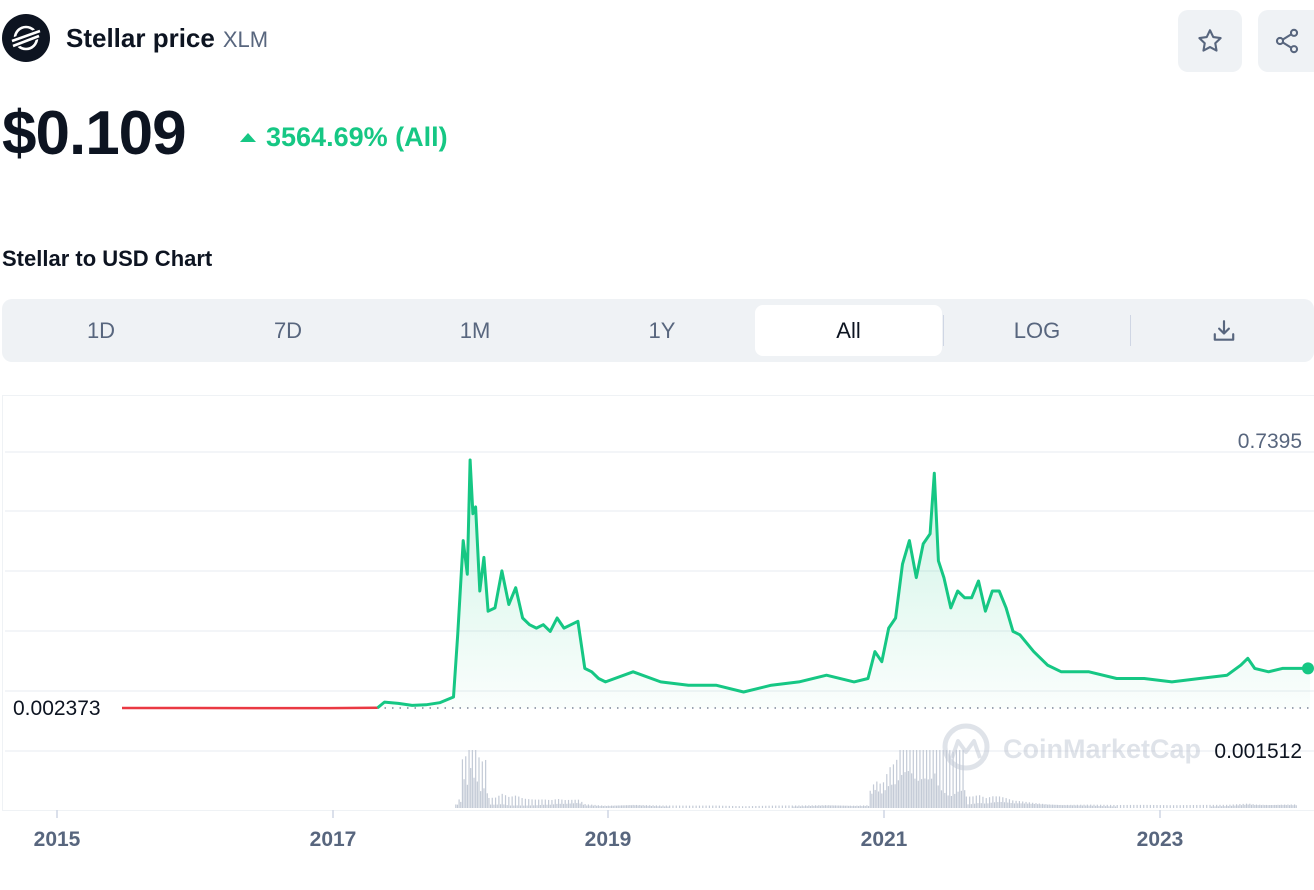 Image resolution: width=1314 pixels, height=890 pixels. I want to click on tab-log: LOG, so click(1037, 330).